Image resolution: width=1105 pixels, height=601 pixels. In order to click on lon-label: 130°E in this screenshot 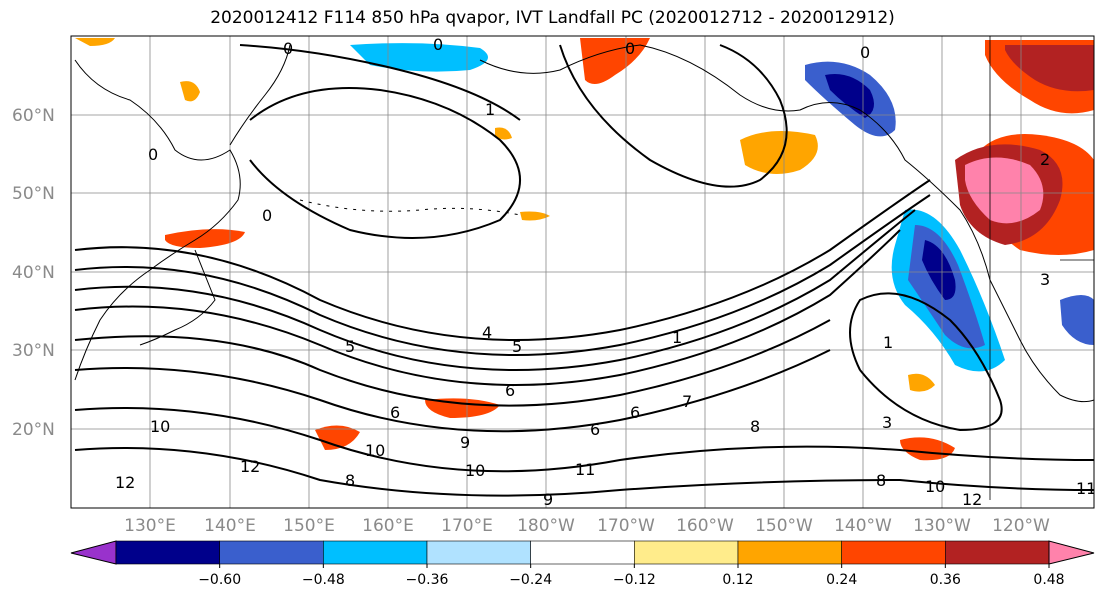, I will do `click(150, 526)`.